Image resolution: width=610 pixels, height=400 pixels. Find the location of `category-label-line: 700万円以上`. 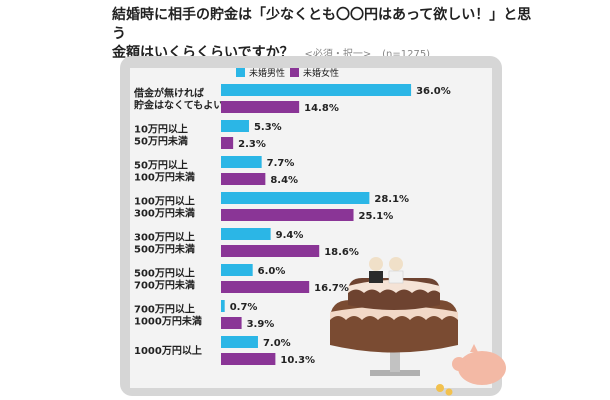

category-label-line: 700万円以上 is located at coordinates (164, 309).